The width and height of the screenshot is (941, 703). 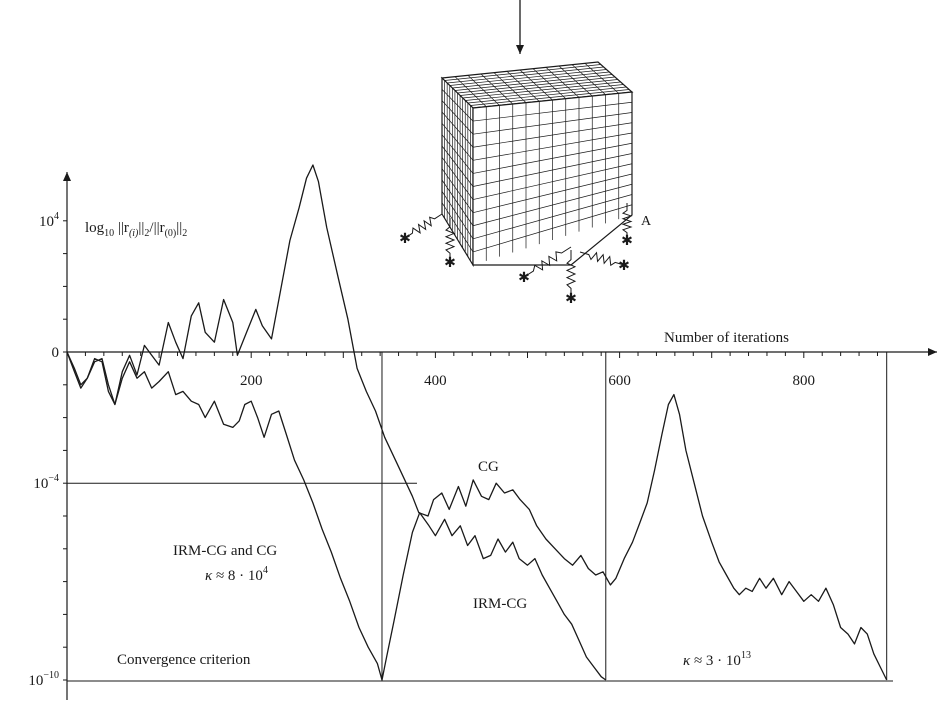 I want to click on y-tick-label: 0, so click(x=56, y=353).